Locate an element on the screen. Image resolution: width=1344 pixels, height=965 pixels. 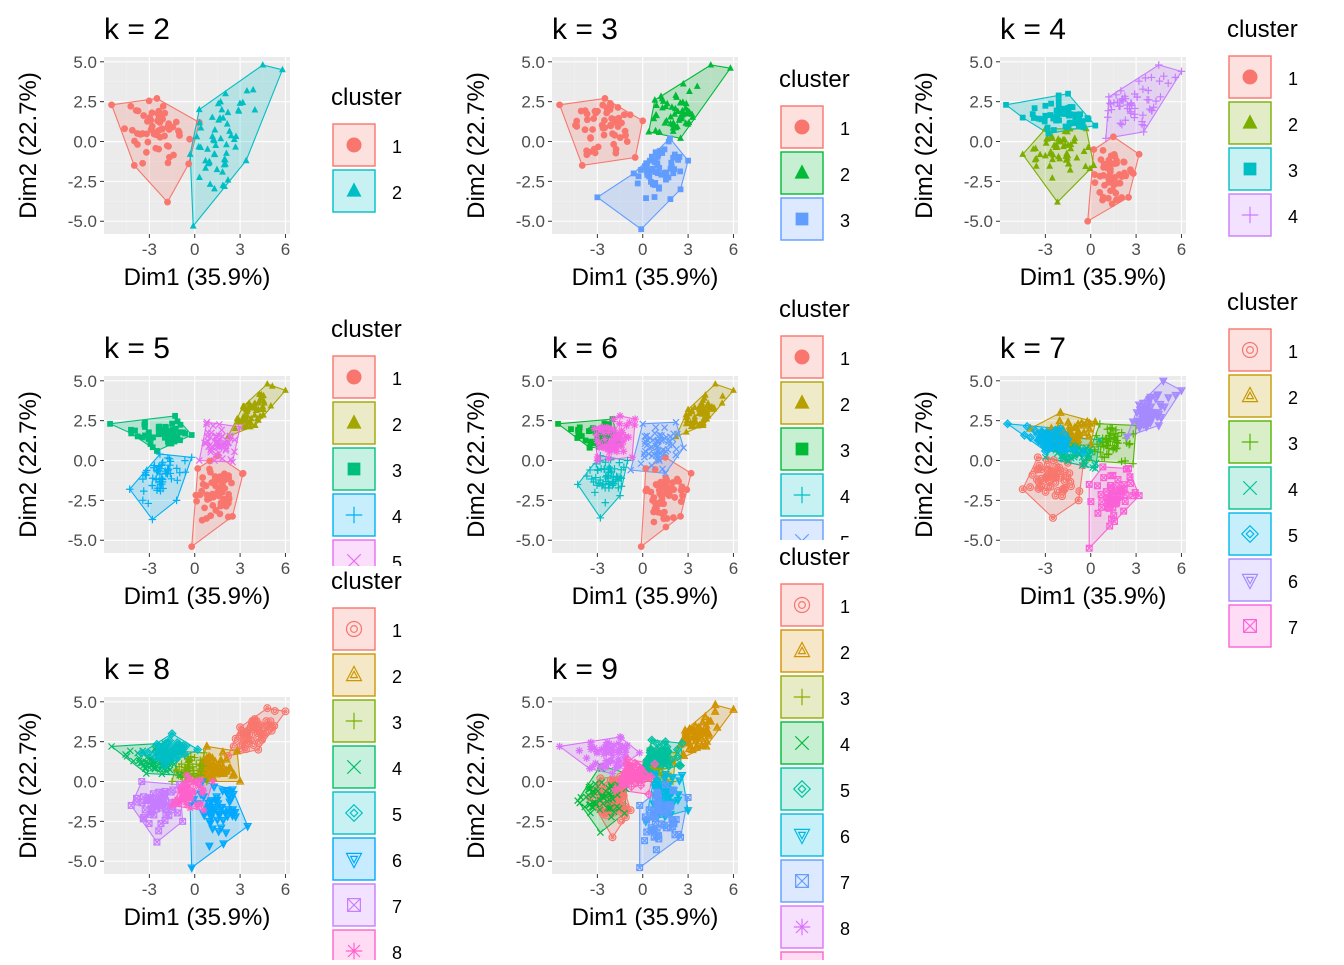
y-tick-label: 0.0 is located at coordinates (981, 461).